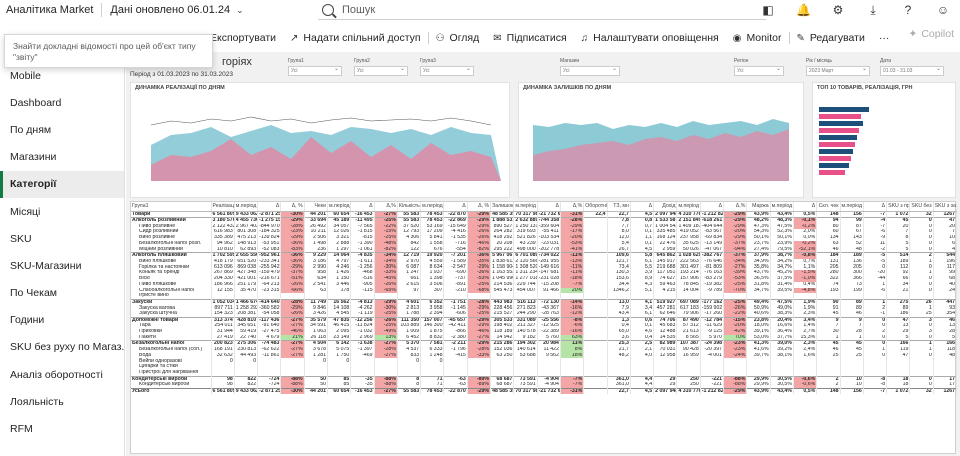  I want to click on slicer-year-month: Рік / місяць 2023 Март, so click(838, 69).